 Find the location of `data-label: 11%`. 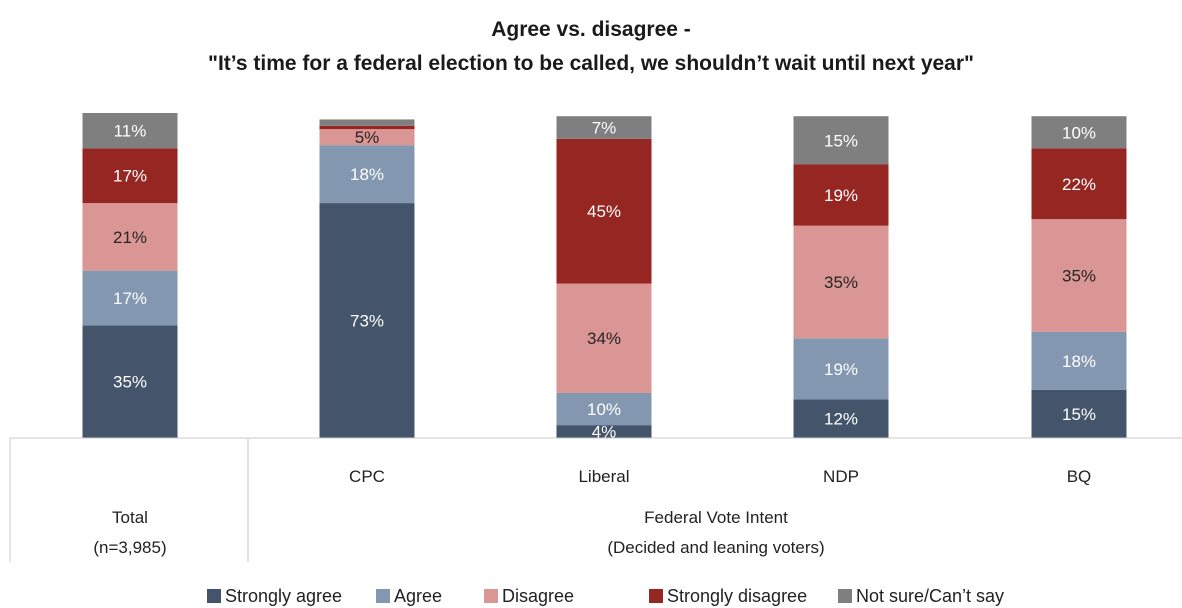

data-label: 11% is located at coordinates (130, 131).